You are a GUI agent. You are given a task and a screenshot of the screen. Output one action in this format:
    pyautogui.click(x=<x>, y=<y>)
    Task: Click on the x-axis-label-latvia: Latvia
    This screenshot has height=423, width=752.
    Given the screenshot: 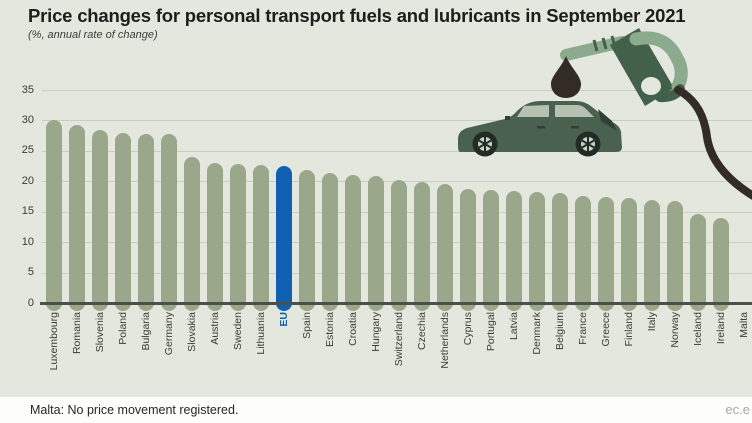 What is the action you would take?
    pyautogui.click(x=514, y=326)
    